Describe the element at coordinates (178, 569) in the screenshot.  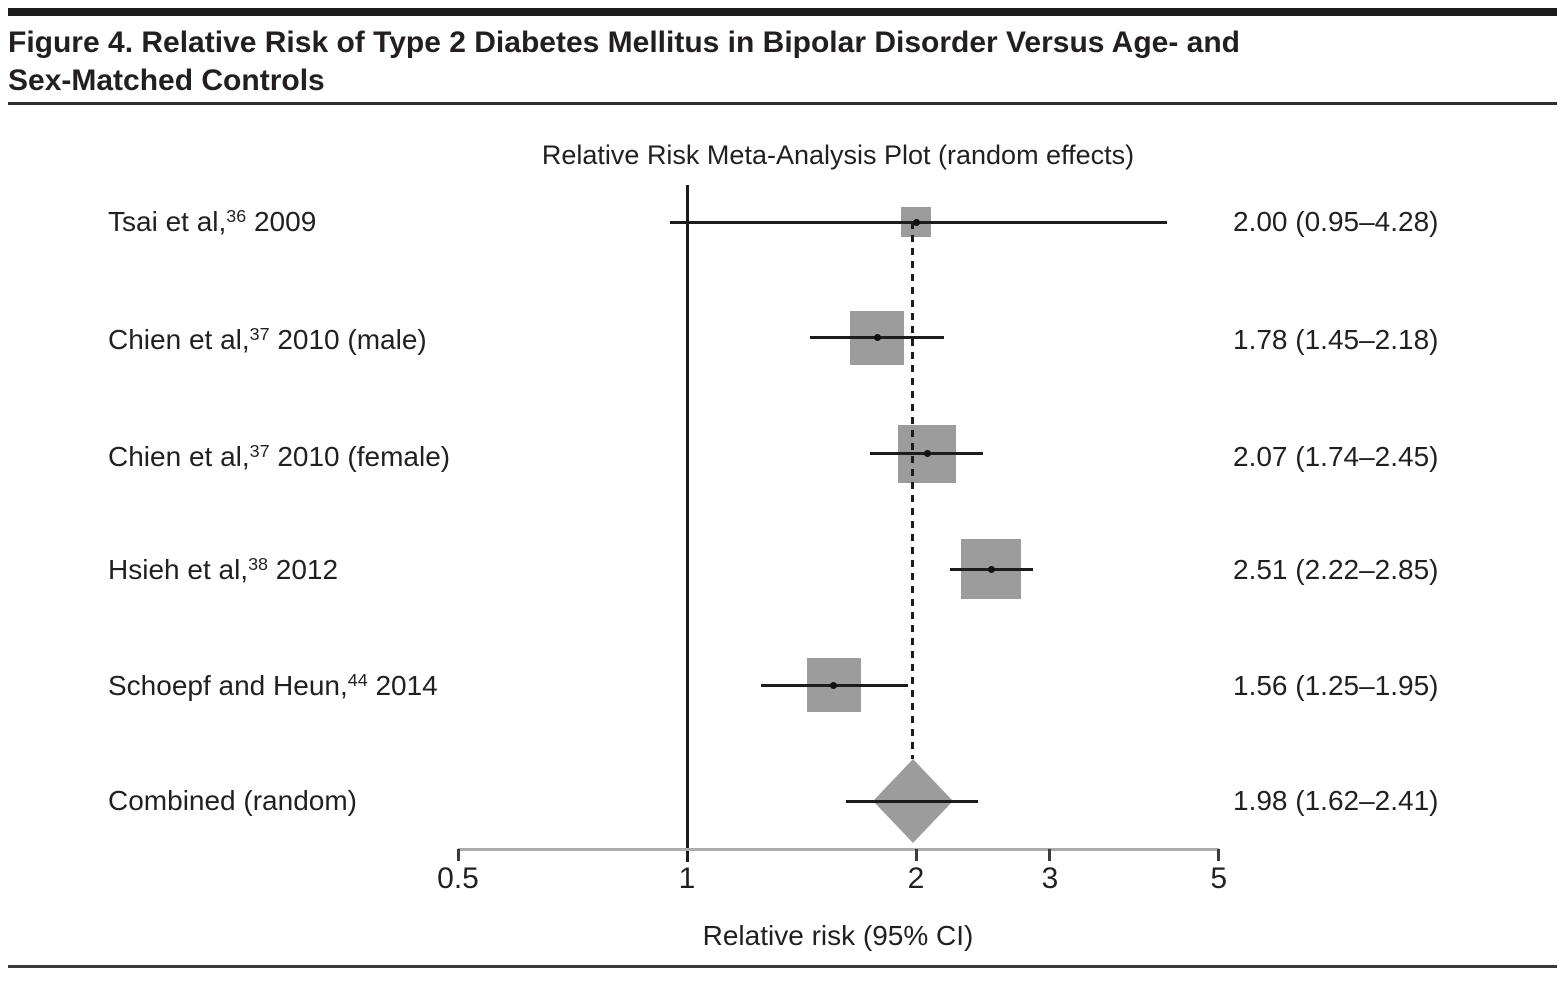
I see `study-label-text: Hsieh et al,` at that location.